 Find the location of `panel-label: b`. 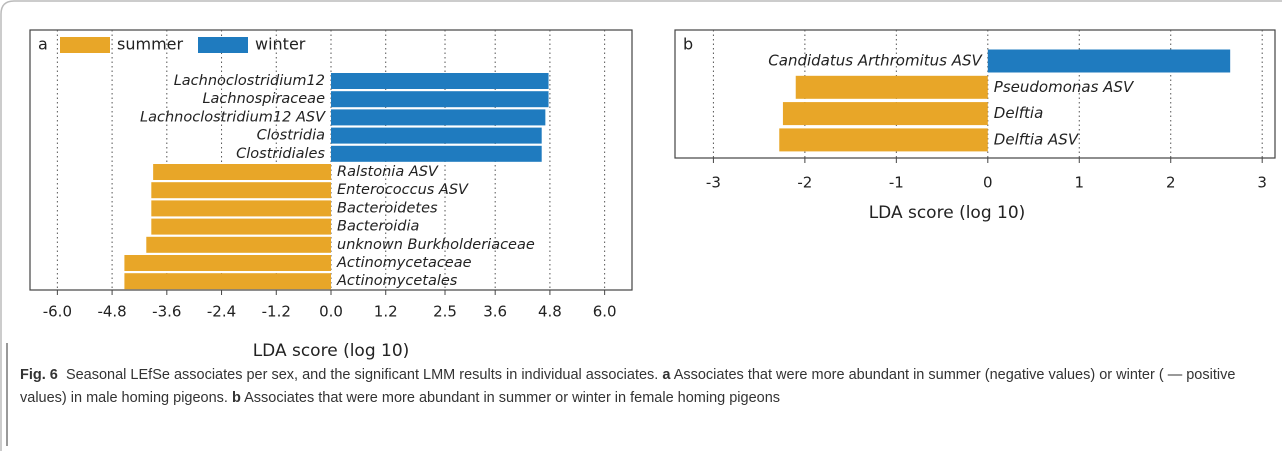

panel-label: b is located at coordinates (688, 44).